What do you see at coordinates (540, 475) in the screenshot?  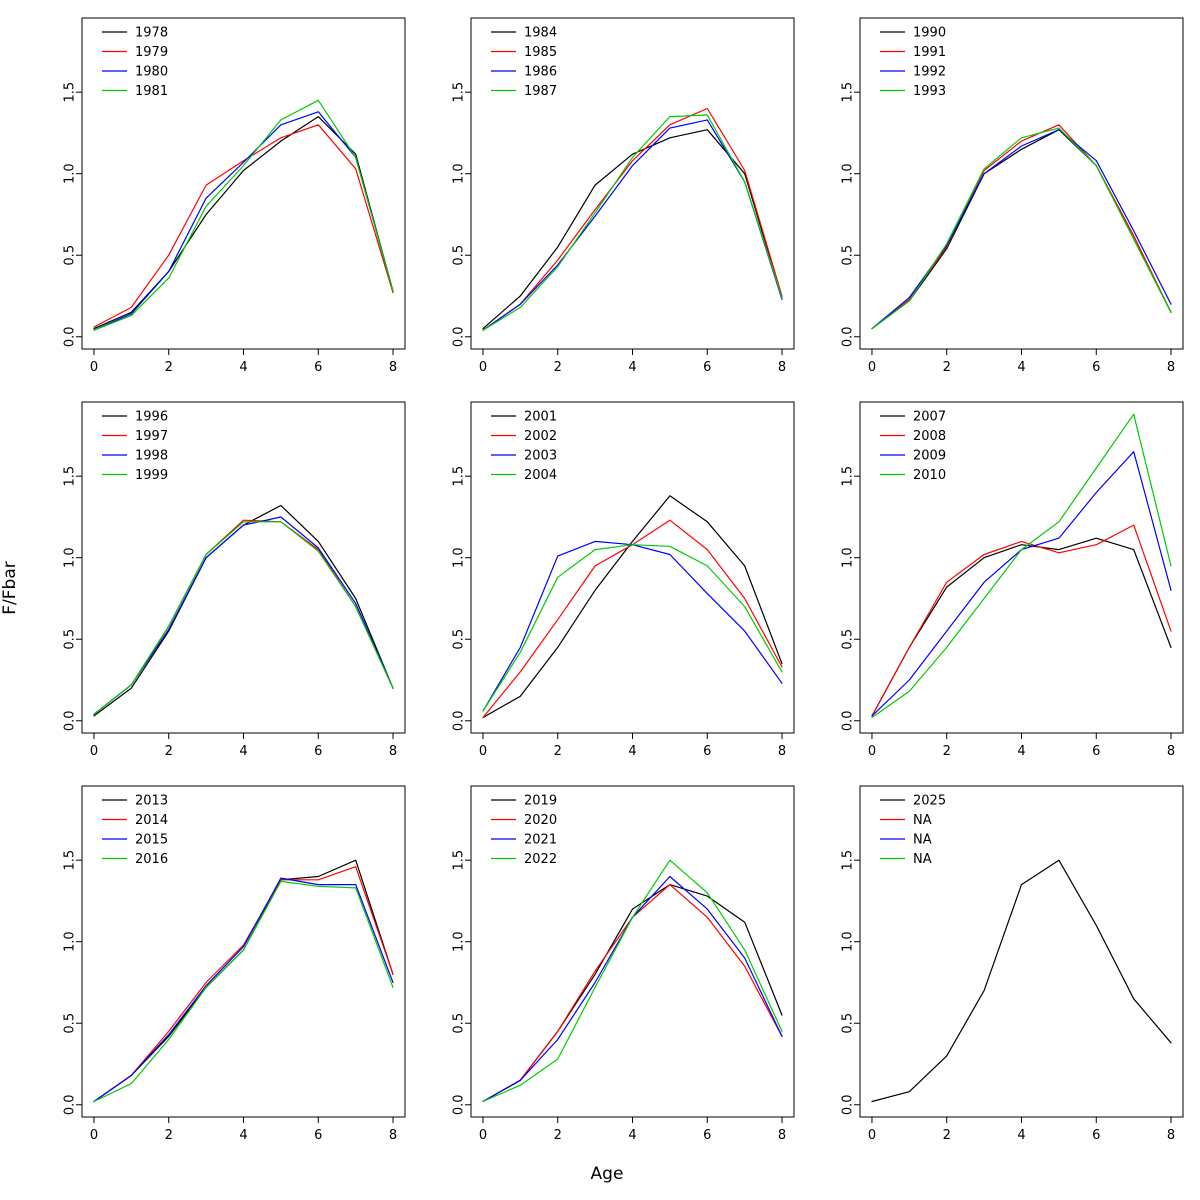 I see `legend-label: 2004` at bounding box center [540, 475].